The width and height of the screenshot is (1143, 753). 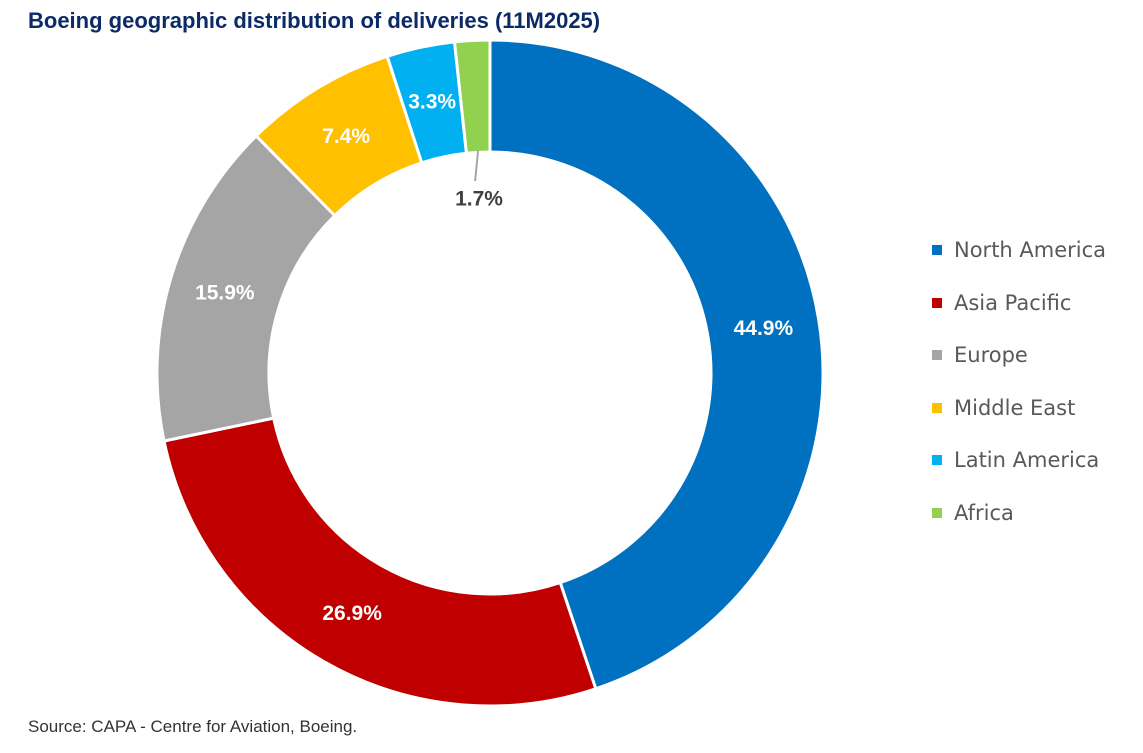 I want to click on legend-item-north-america: North America, so click(x=1034, y=250).